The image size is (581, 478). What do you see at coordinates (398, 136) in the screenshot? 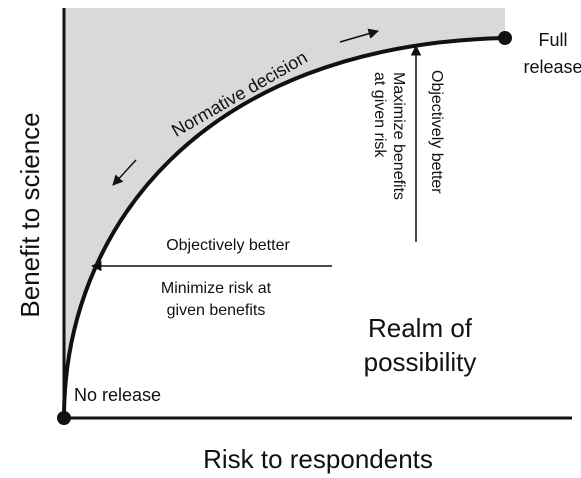
I see `arrow-note: Maximize benefits` at bounding box center [398, 136].